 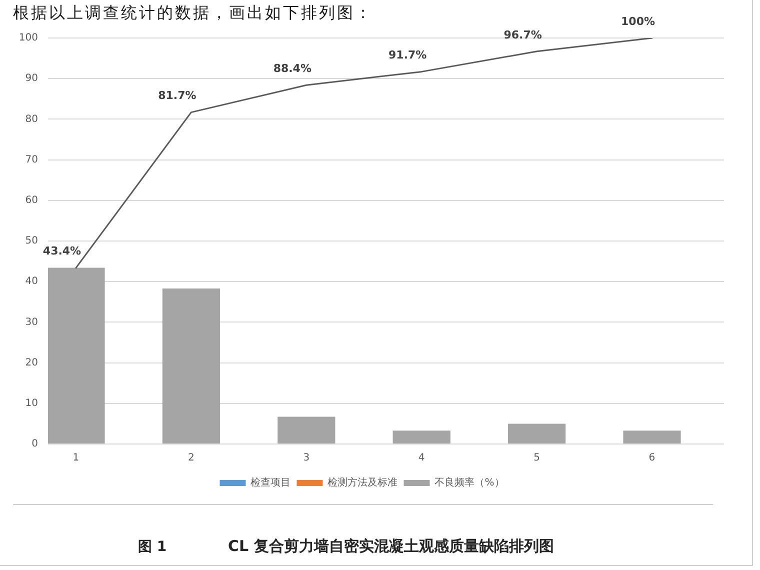 I want to click on x-tick-label: 3, so click(x=306, y=458).